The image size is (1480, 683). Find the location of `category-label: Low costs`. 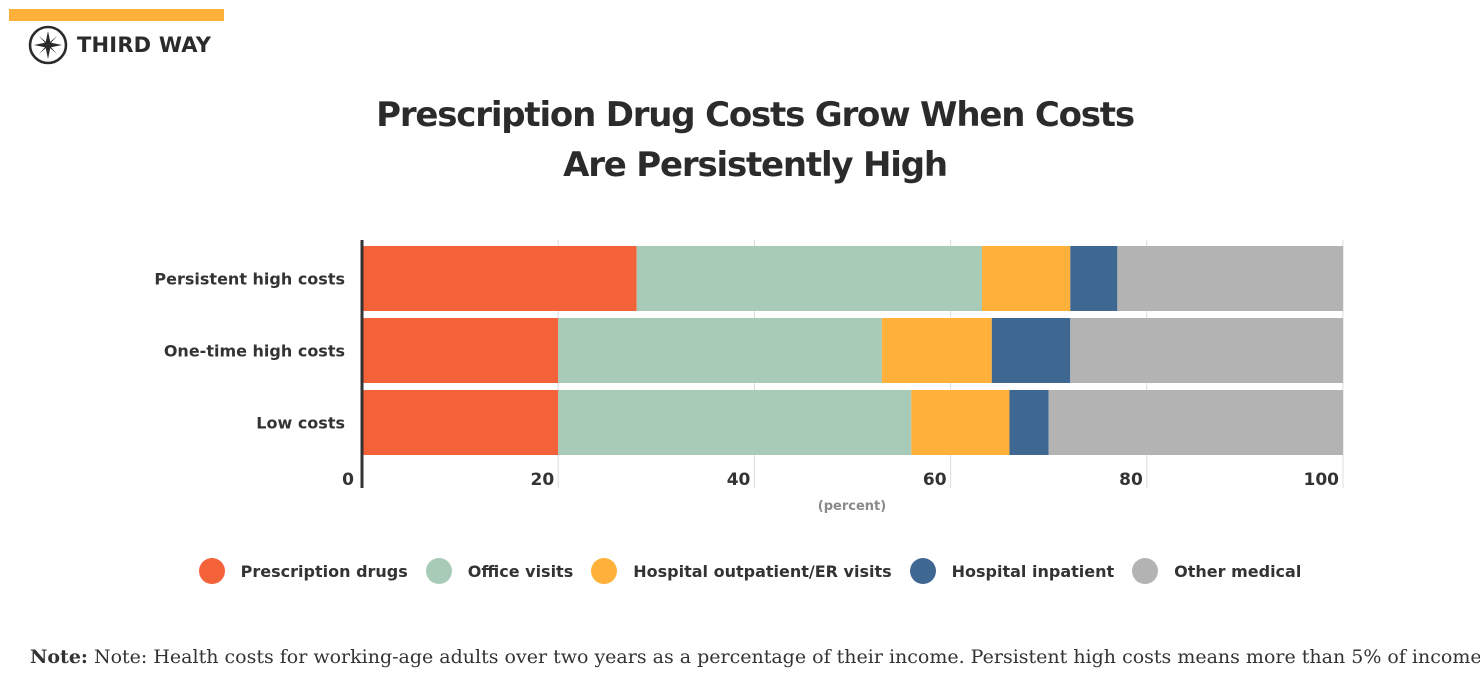

category-label: Low costs is located at coordinates (300, 423).